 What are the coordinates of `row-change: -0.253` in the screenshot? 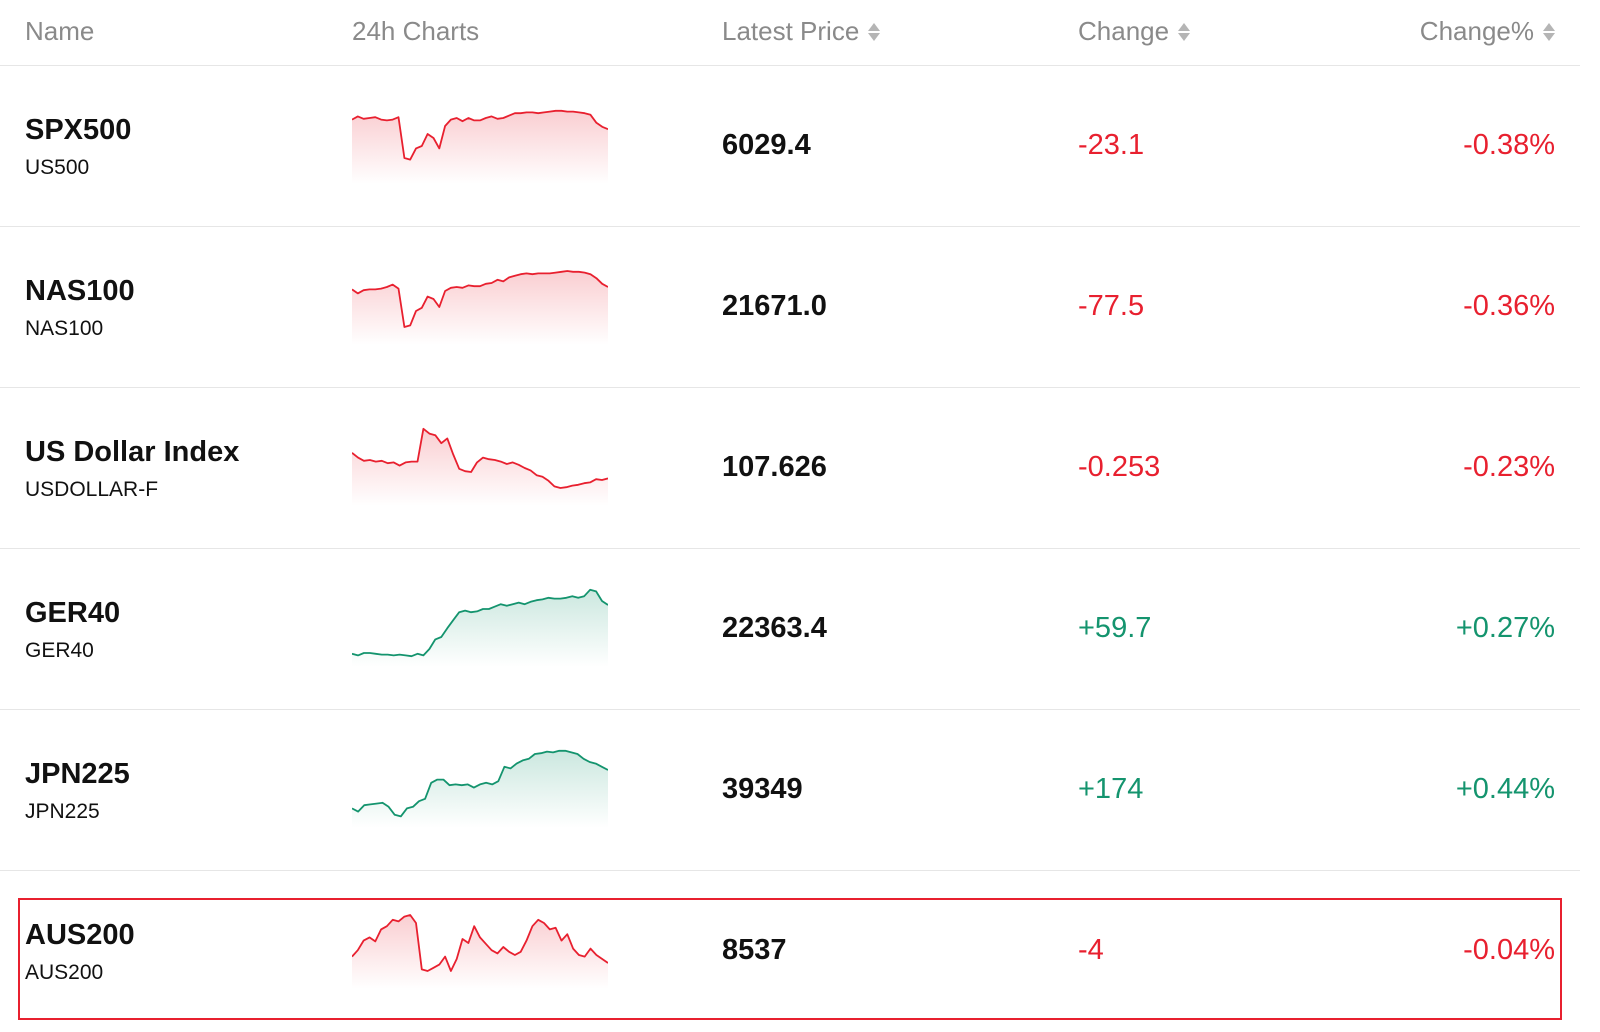 It's located at (1119, 467).